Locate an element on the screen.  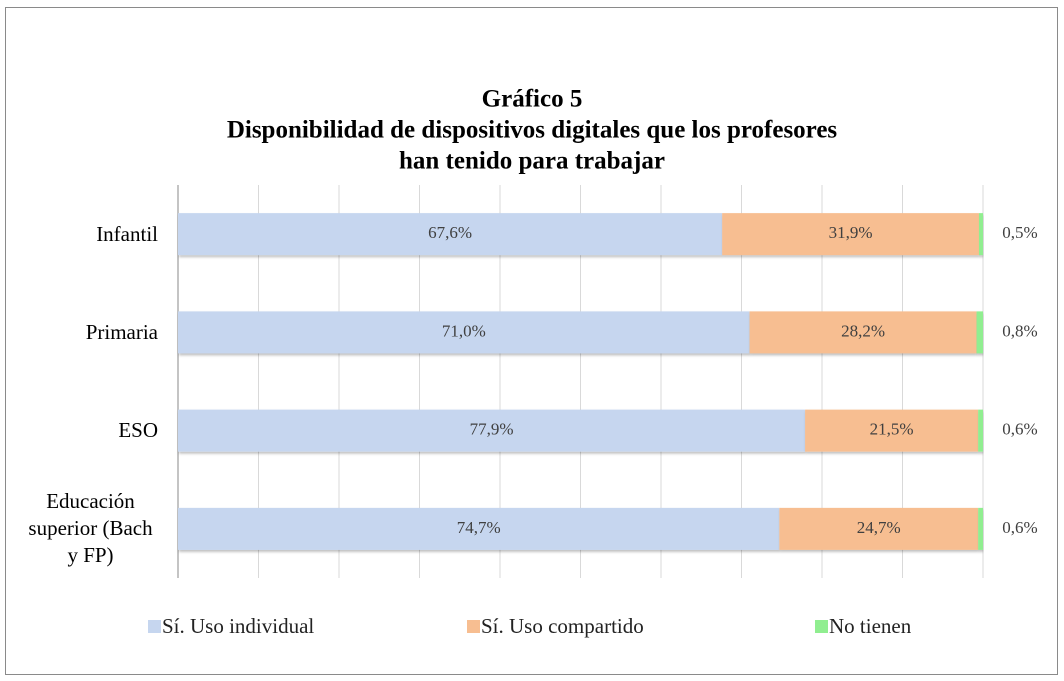
category-label-box: Infantil is located at coordinates (79, 234).